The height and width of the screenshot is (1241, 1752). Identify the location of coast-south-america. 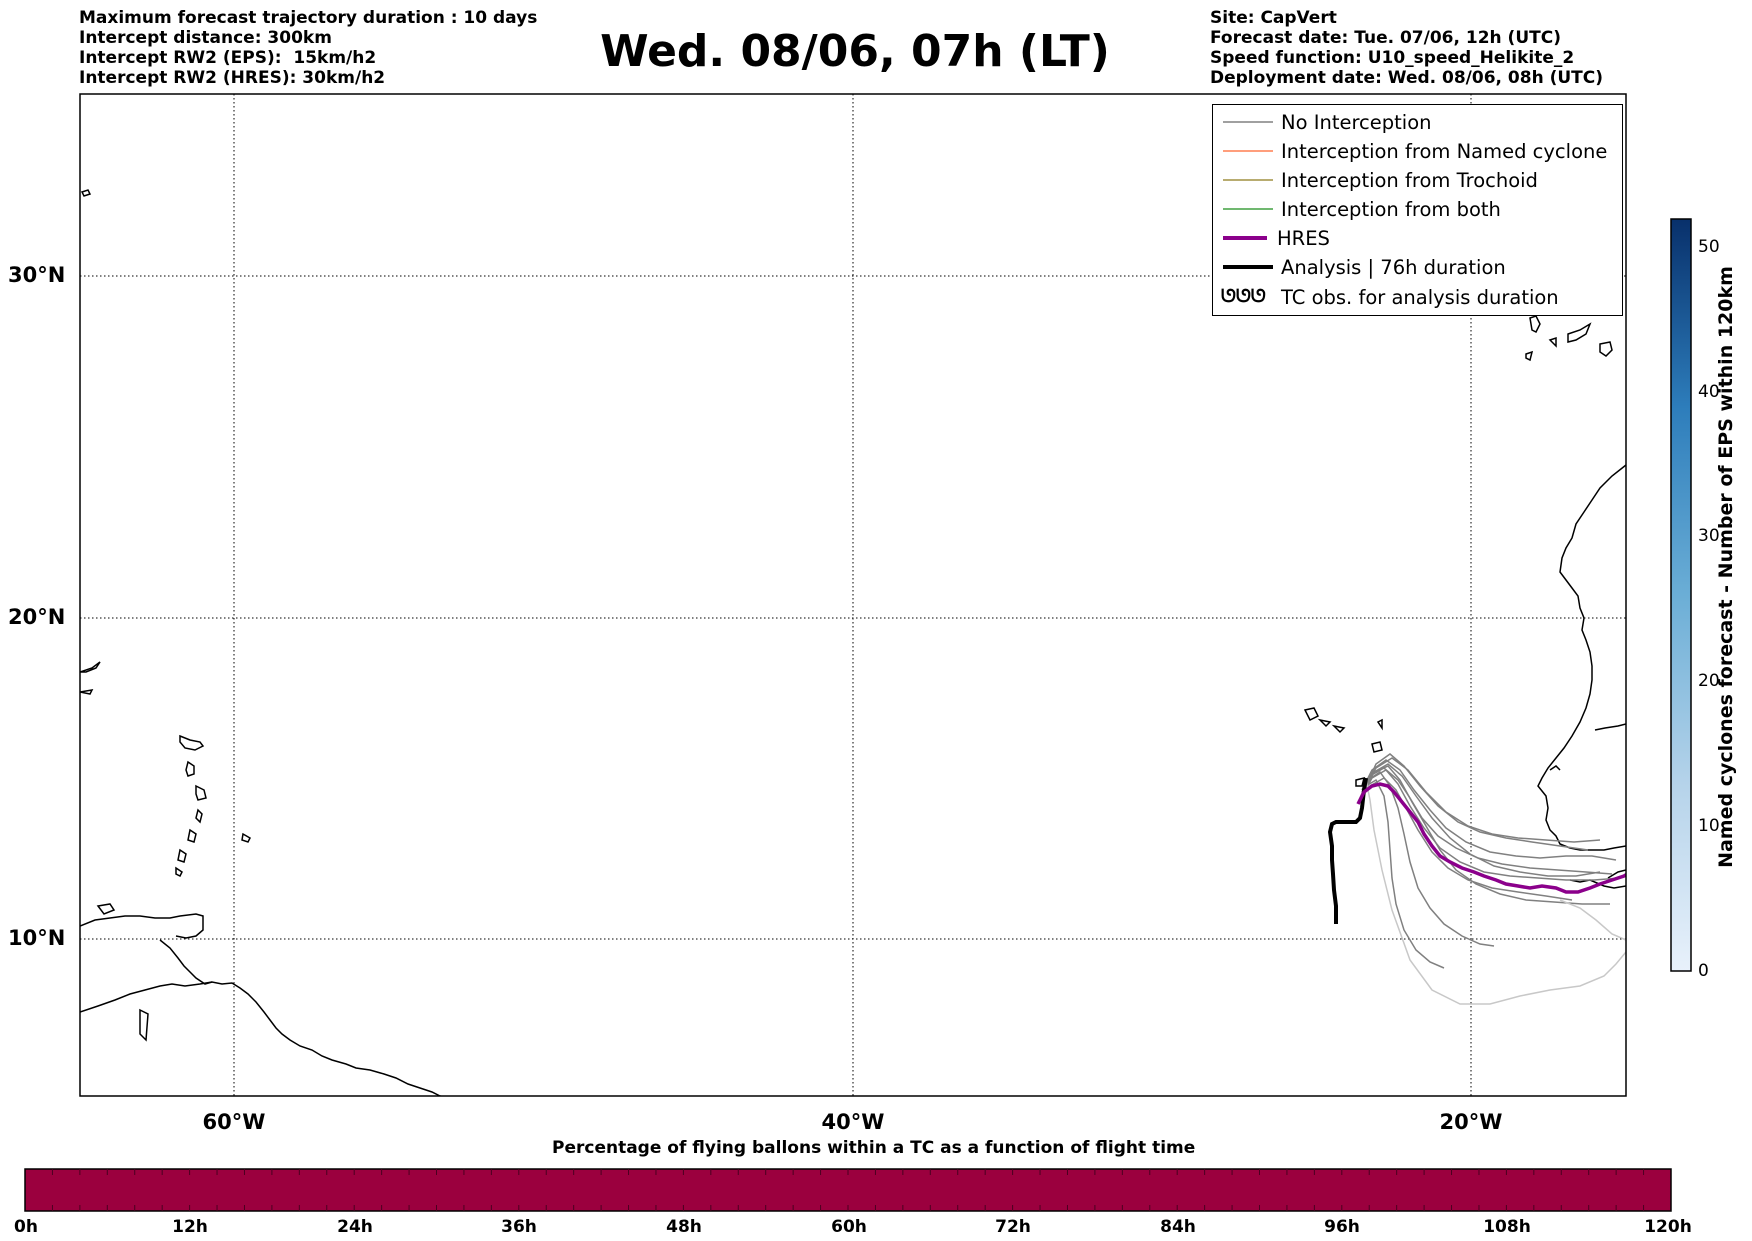
(262, 1038).